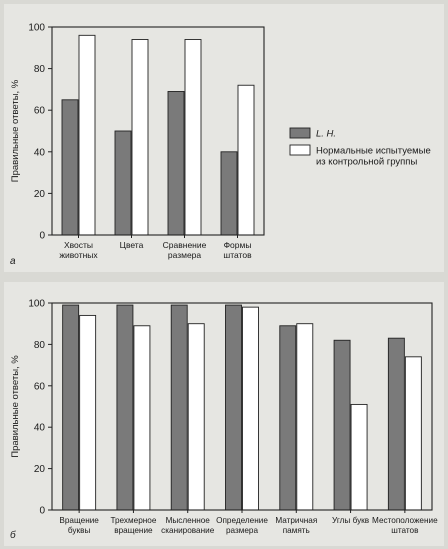  I want to click on x-tick-label-line: Местоположение, so click(405, 520).